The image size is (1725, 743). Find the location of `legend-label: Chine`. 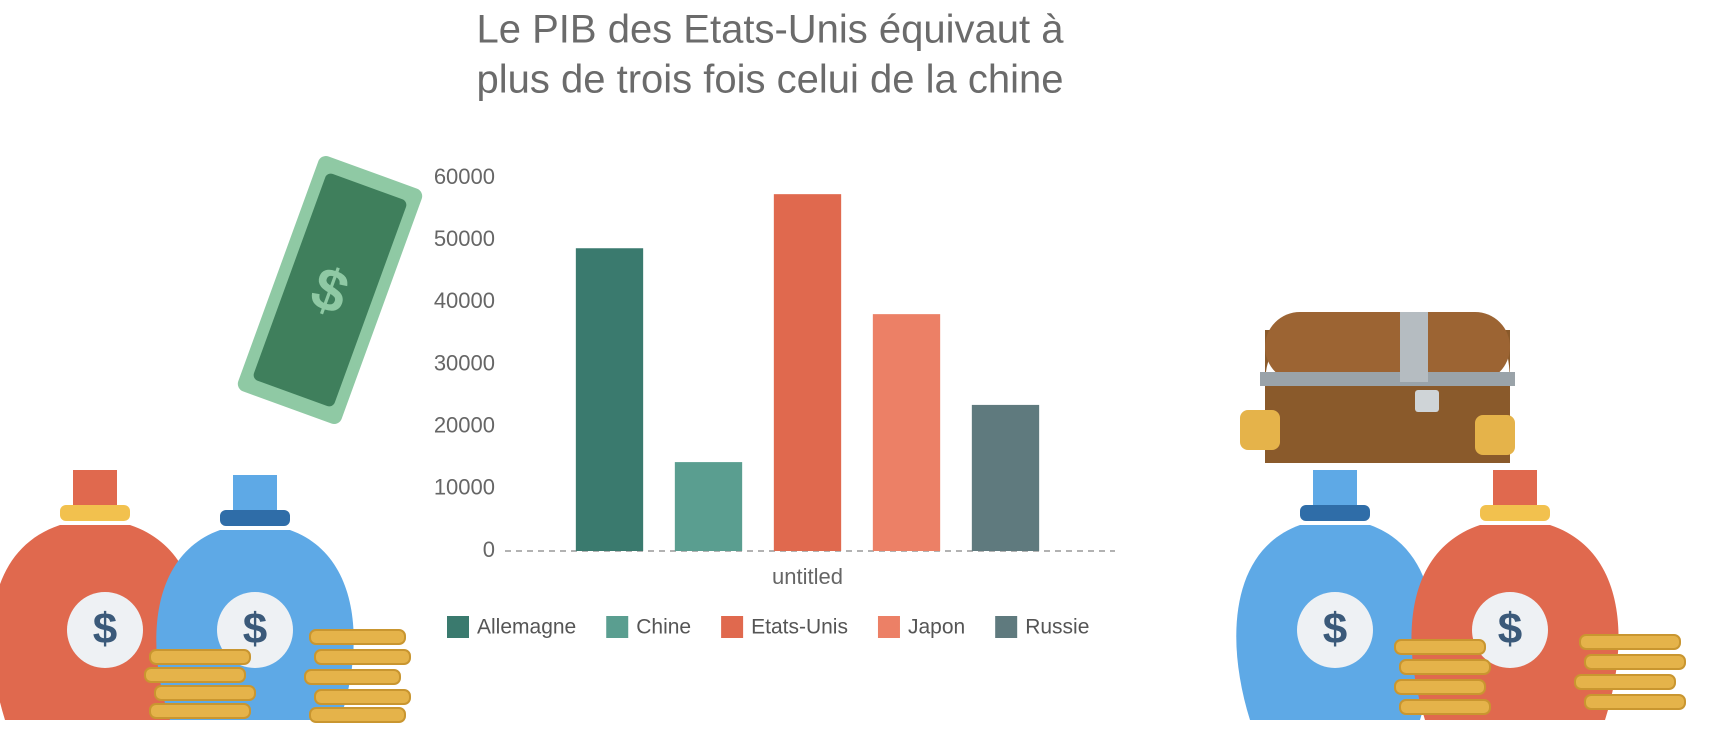

legend-label: Chine is located at coordinates (663, 627).